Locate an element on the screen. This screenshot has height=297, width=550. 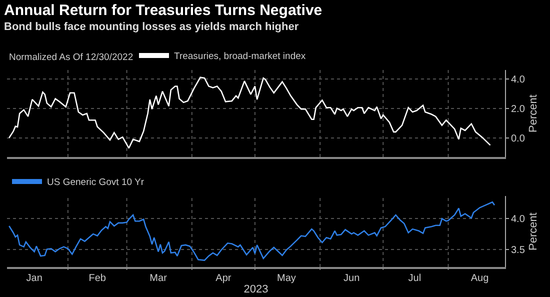
legend-label: US Generic Govt 10 Yr is located at coordinates (95, 182).